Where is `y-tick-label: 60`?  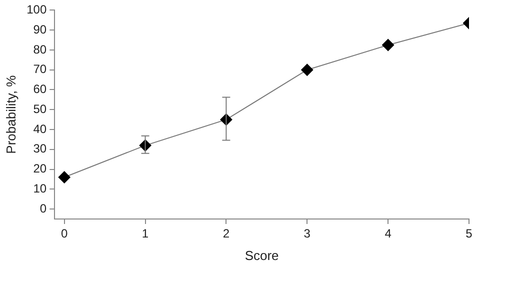
y-tick-label: 60 is located at coordinates (40, 89).